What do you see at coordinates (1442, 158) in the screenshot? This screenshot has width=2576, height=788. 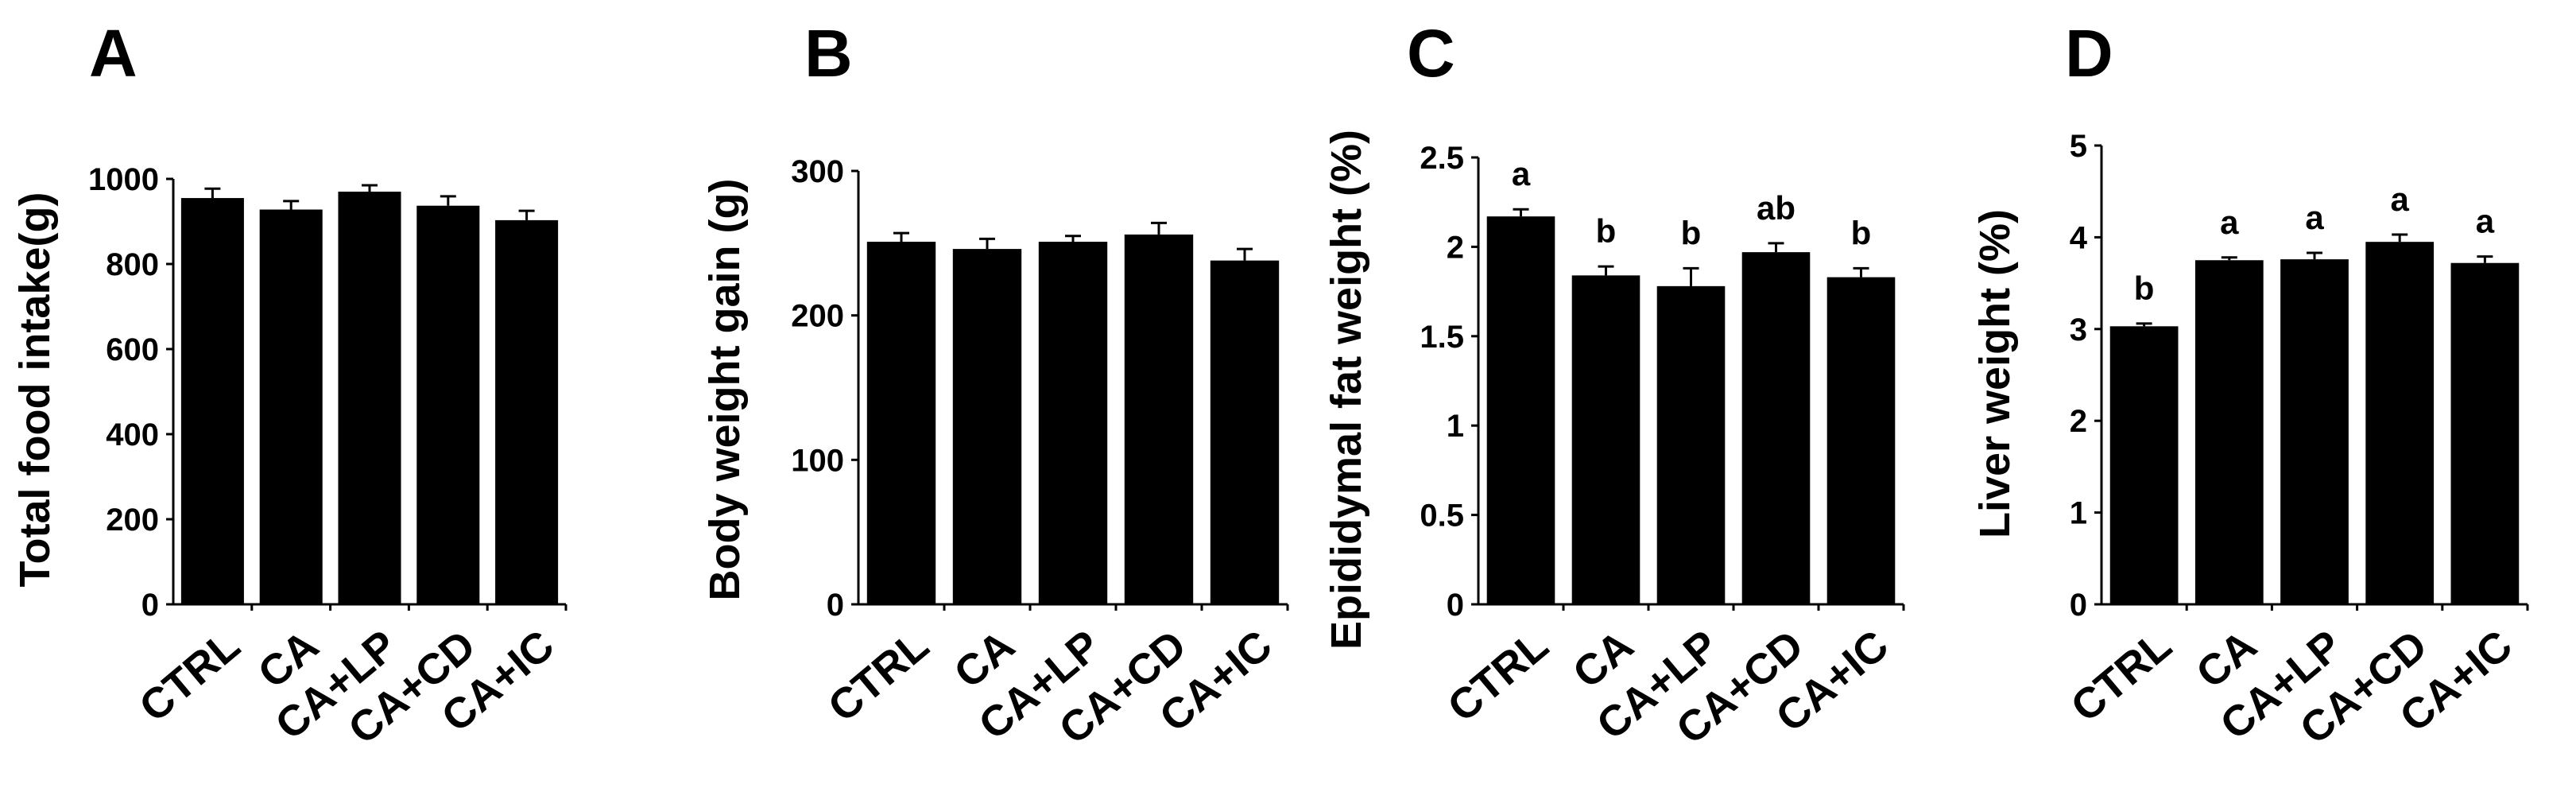 I see `y-tick-label: 2.5` at bounding box center [1442, 158].